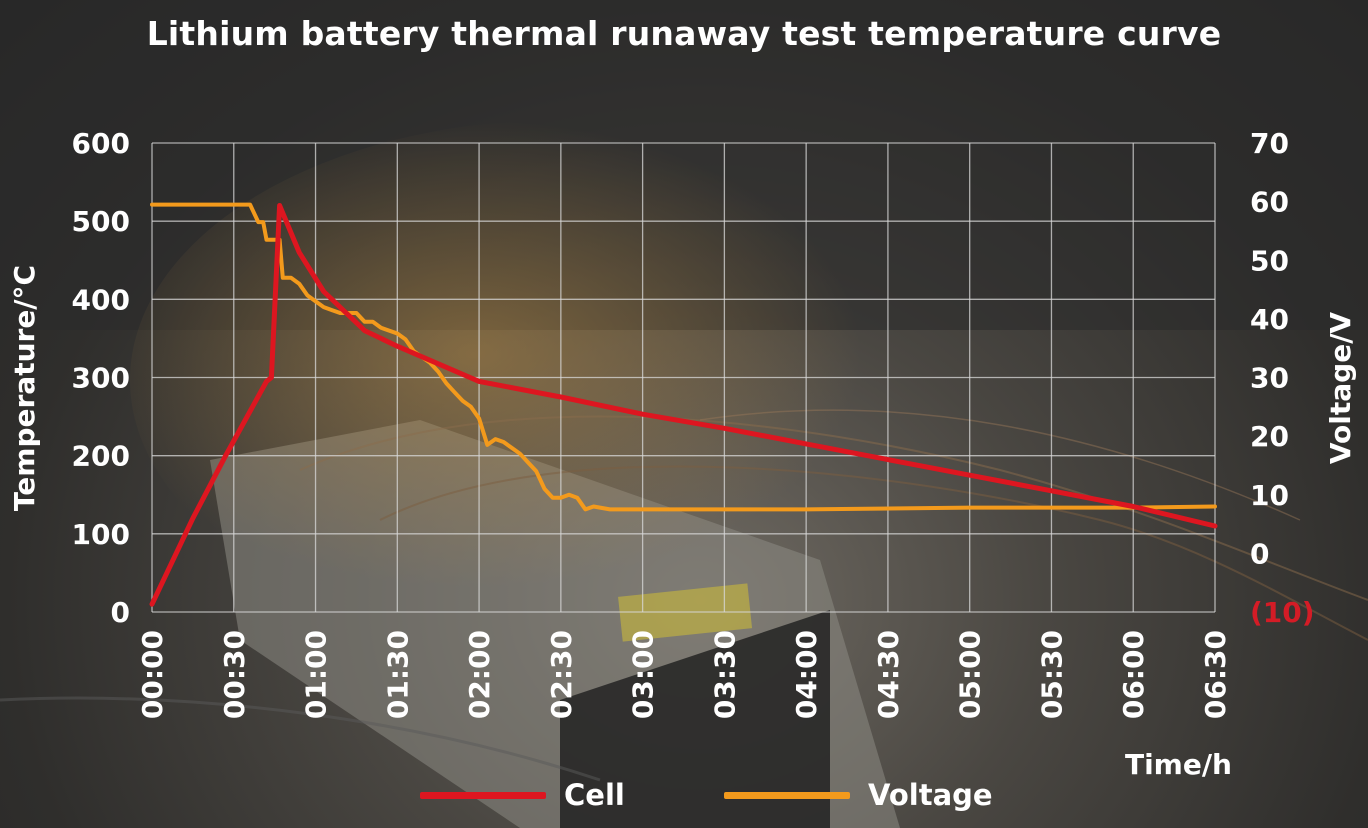 This screenshot has height=828, width=1368. I want to click on y-tick-label: 300, so click(101, 378).